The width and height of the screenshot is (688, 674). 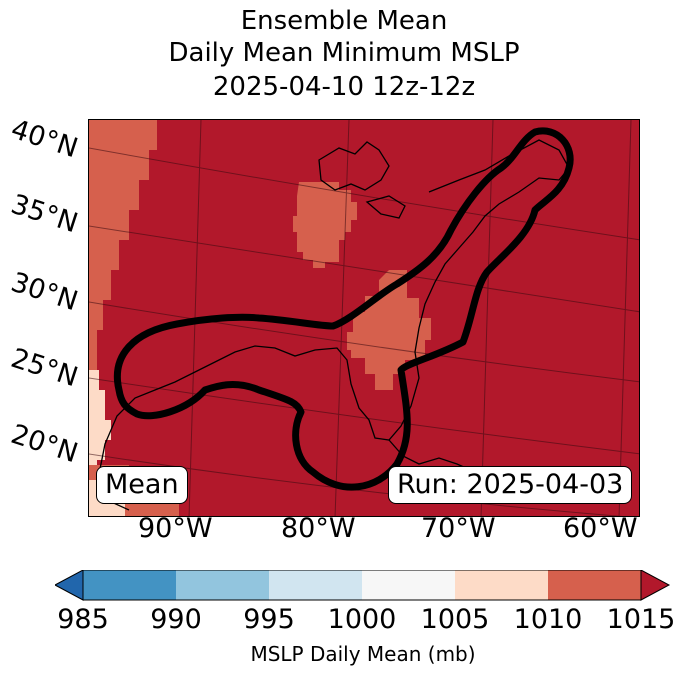 I want to click on lon-label-90: 90°W, so click(x=175, y=528).